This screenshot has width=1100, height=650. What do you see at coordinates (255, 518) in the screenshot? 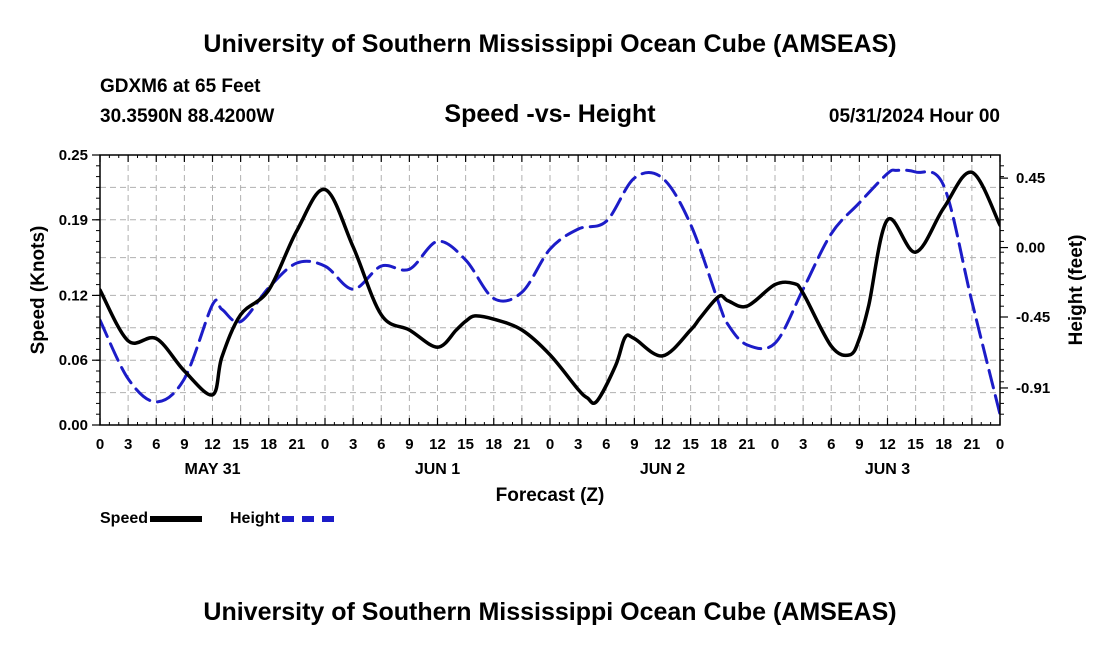
I see `legend-height-label: Height` at bounding box center [255, 518].